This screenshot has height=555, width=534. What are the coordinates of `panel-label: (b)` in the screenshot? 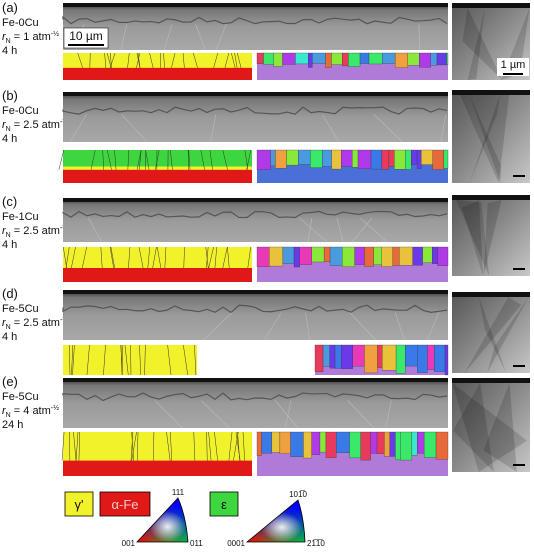 It's located at (10, 95).